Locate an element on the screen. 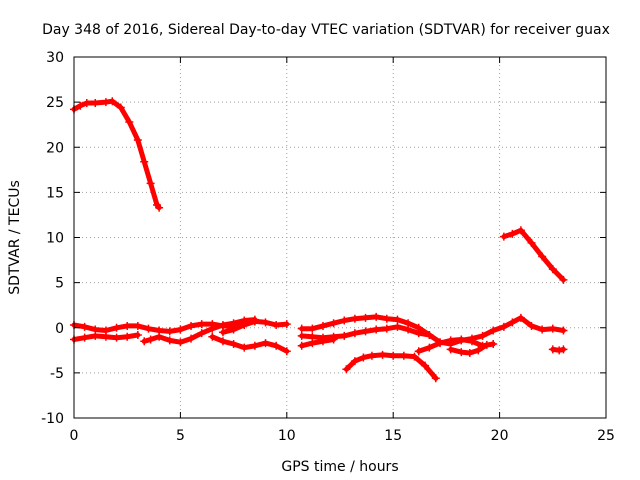  y-tick-label: 0 is located at coordinates (59, 329).